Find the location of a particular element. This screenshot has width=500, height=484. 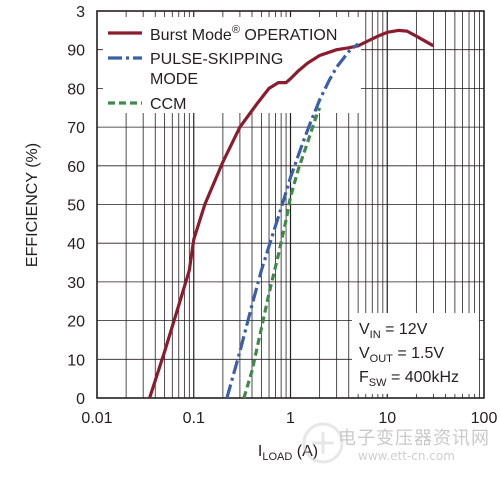

y-tick-label: 10 is located at coordinates (76, 360).